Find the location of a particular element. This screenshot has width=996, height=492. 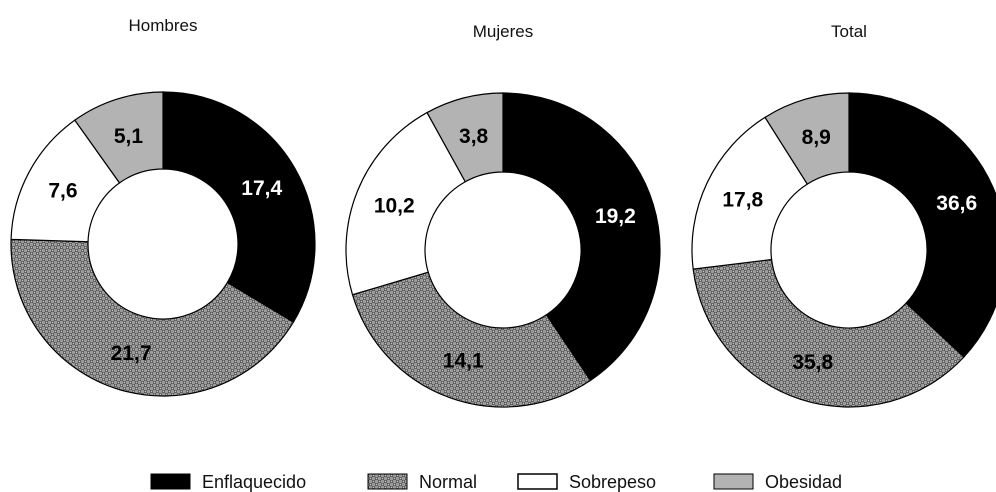

legend-label: Sobrepeso is located at coordinates (612, 482).